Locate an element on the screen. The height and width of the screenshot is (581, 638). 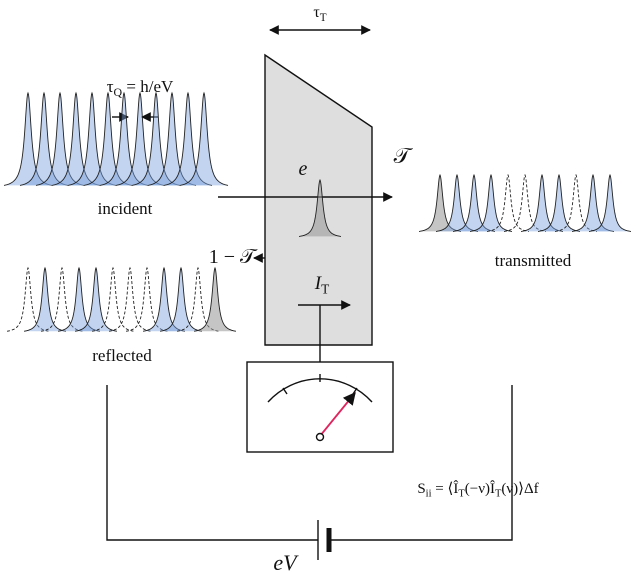
subscript: Q is located at coordinates (118, 92).